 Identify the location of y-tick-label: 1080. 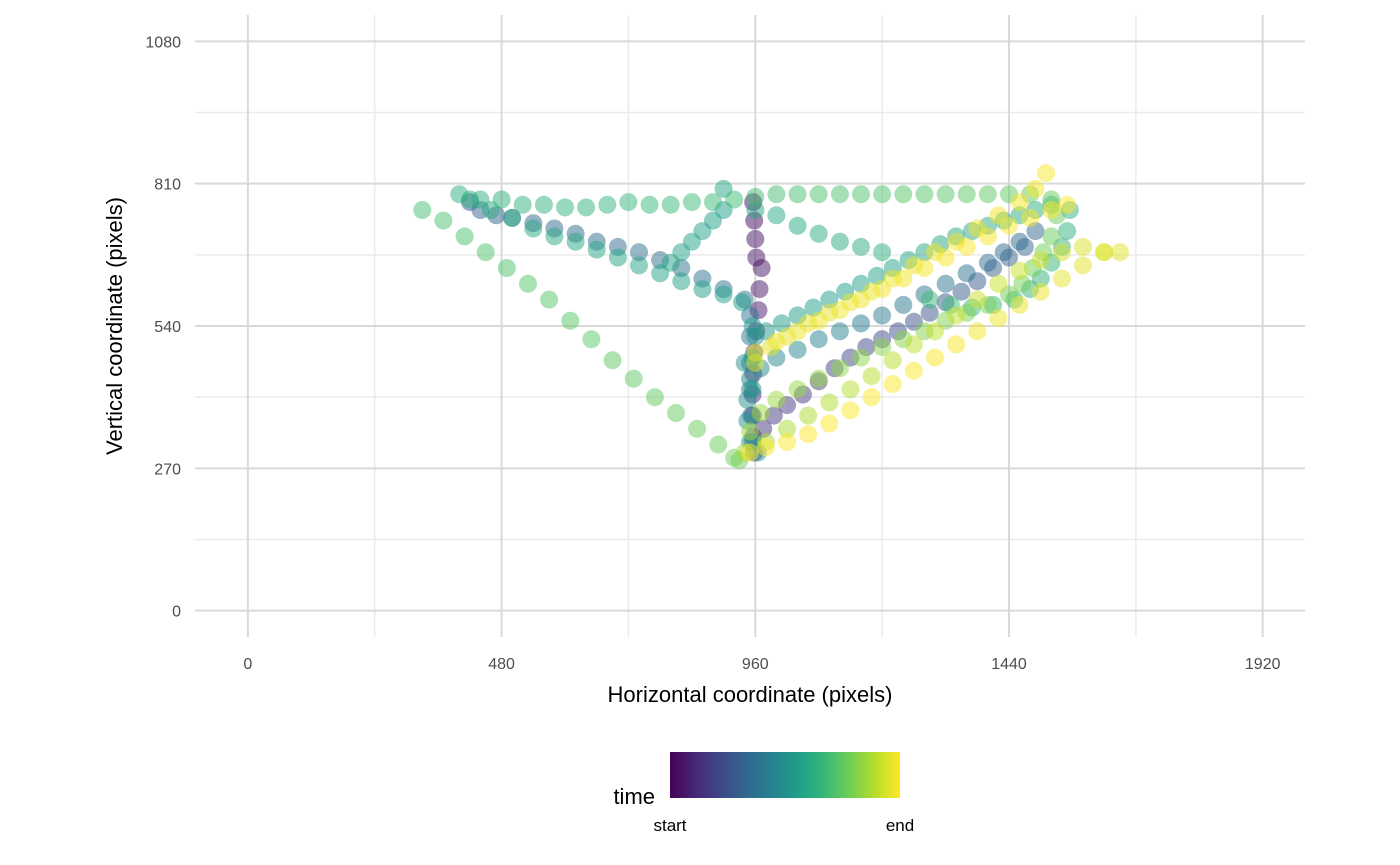
(163, 42).